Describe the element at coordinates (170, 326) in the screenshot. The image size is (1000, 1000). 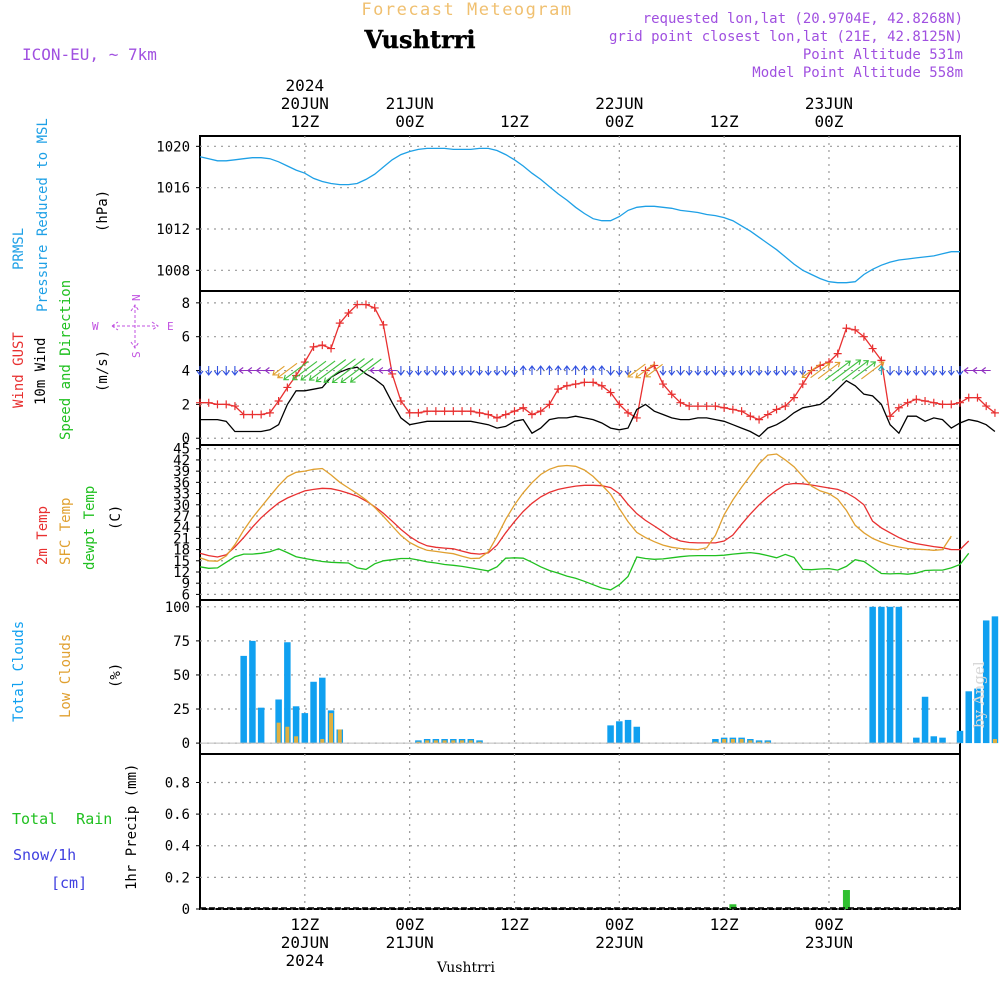
I see `compass-e: E` at that location.